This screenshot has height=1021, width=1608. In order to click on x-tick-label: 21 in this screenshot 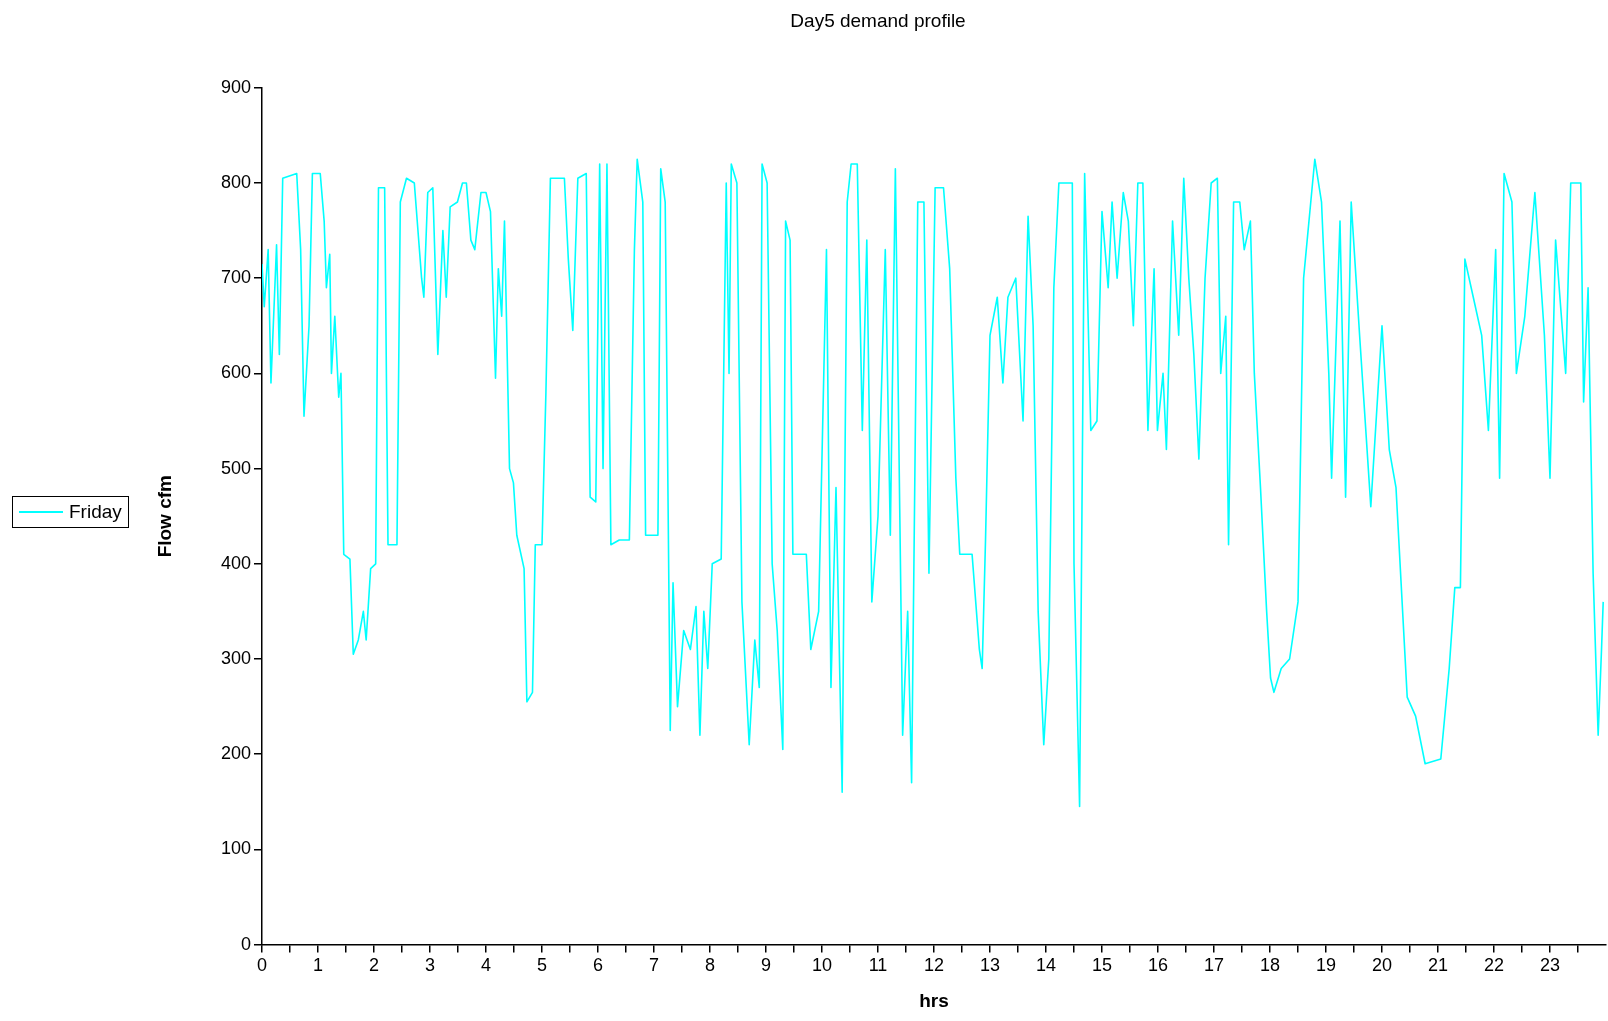, I will do `click(1438, 965)`.